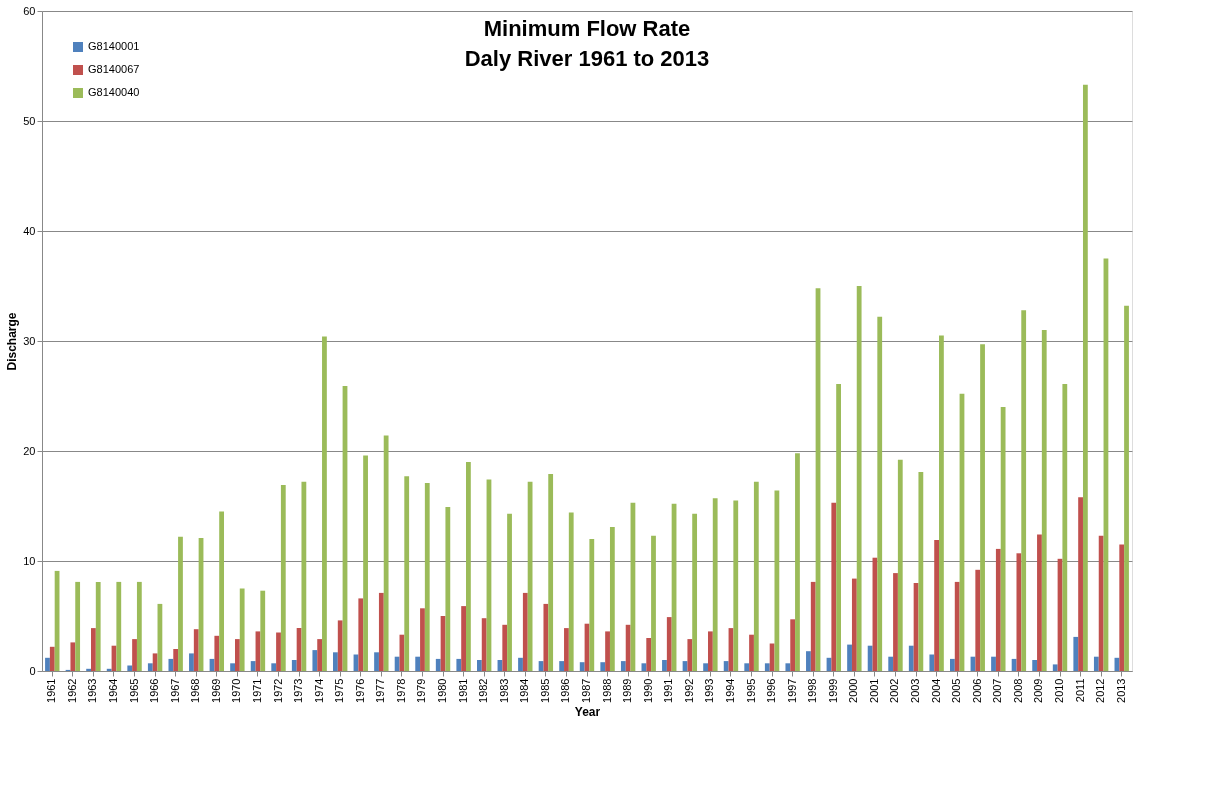  Describe the element at coordinates (114, 69) in the screenshot. I see `legend-label: G8140067` at that location.